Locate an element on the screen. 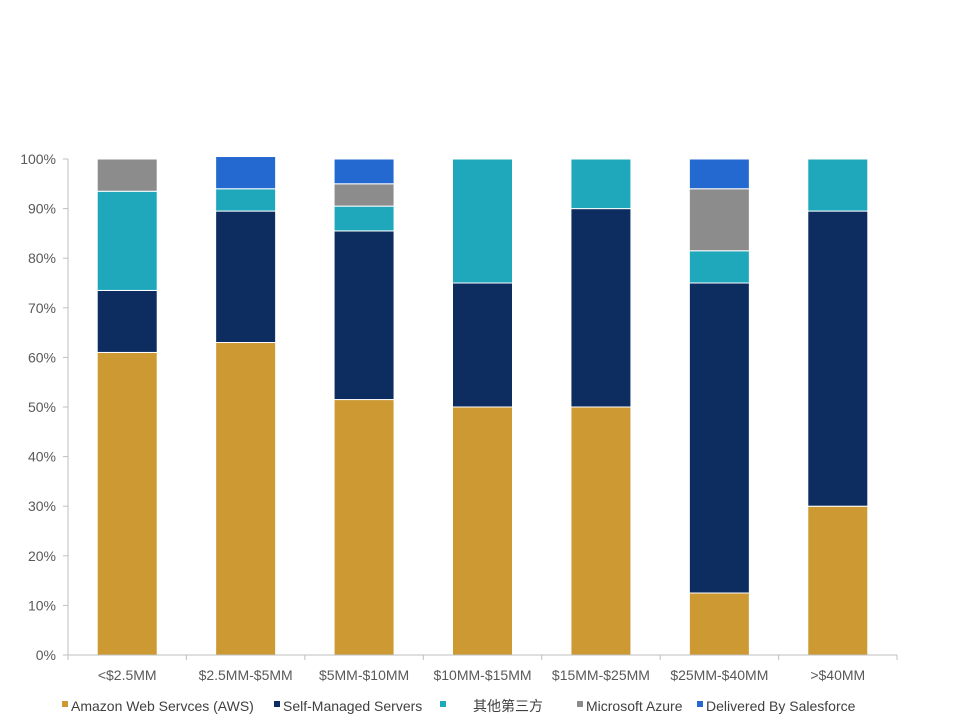 This screenshot has width=960, height=720. legend-label: 其他第三方 is located at coordinates (508, 706).